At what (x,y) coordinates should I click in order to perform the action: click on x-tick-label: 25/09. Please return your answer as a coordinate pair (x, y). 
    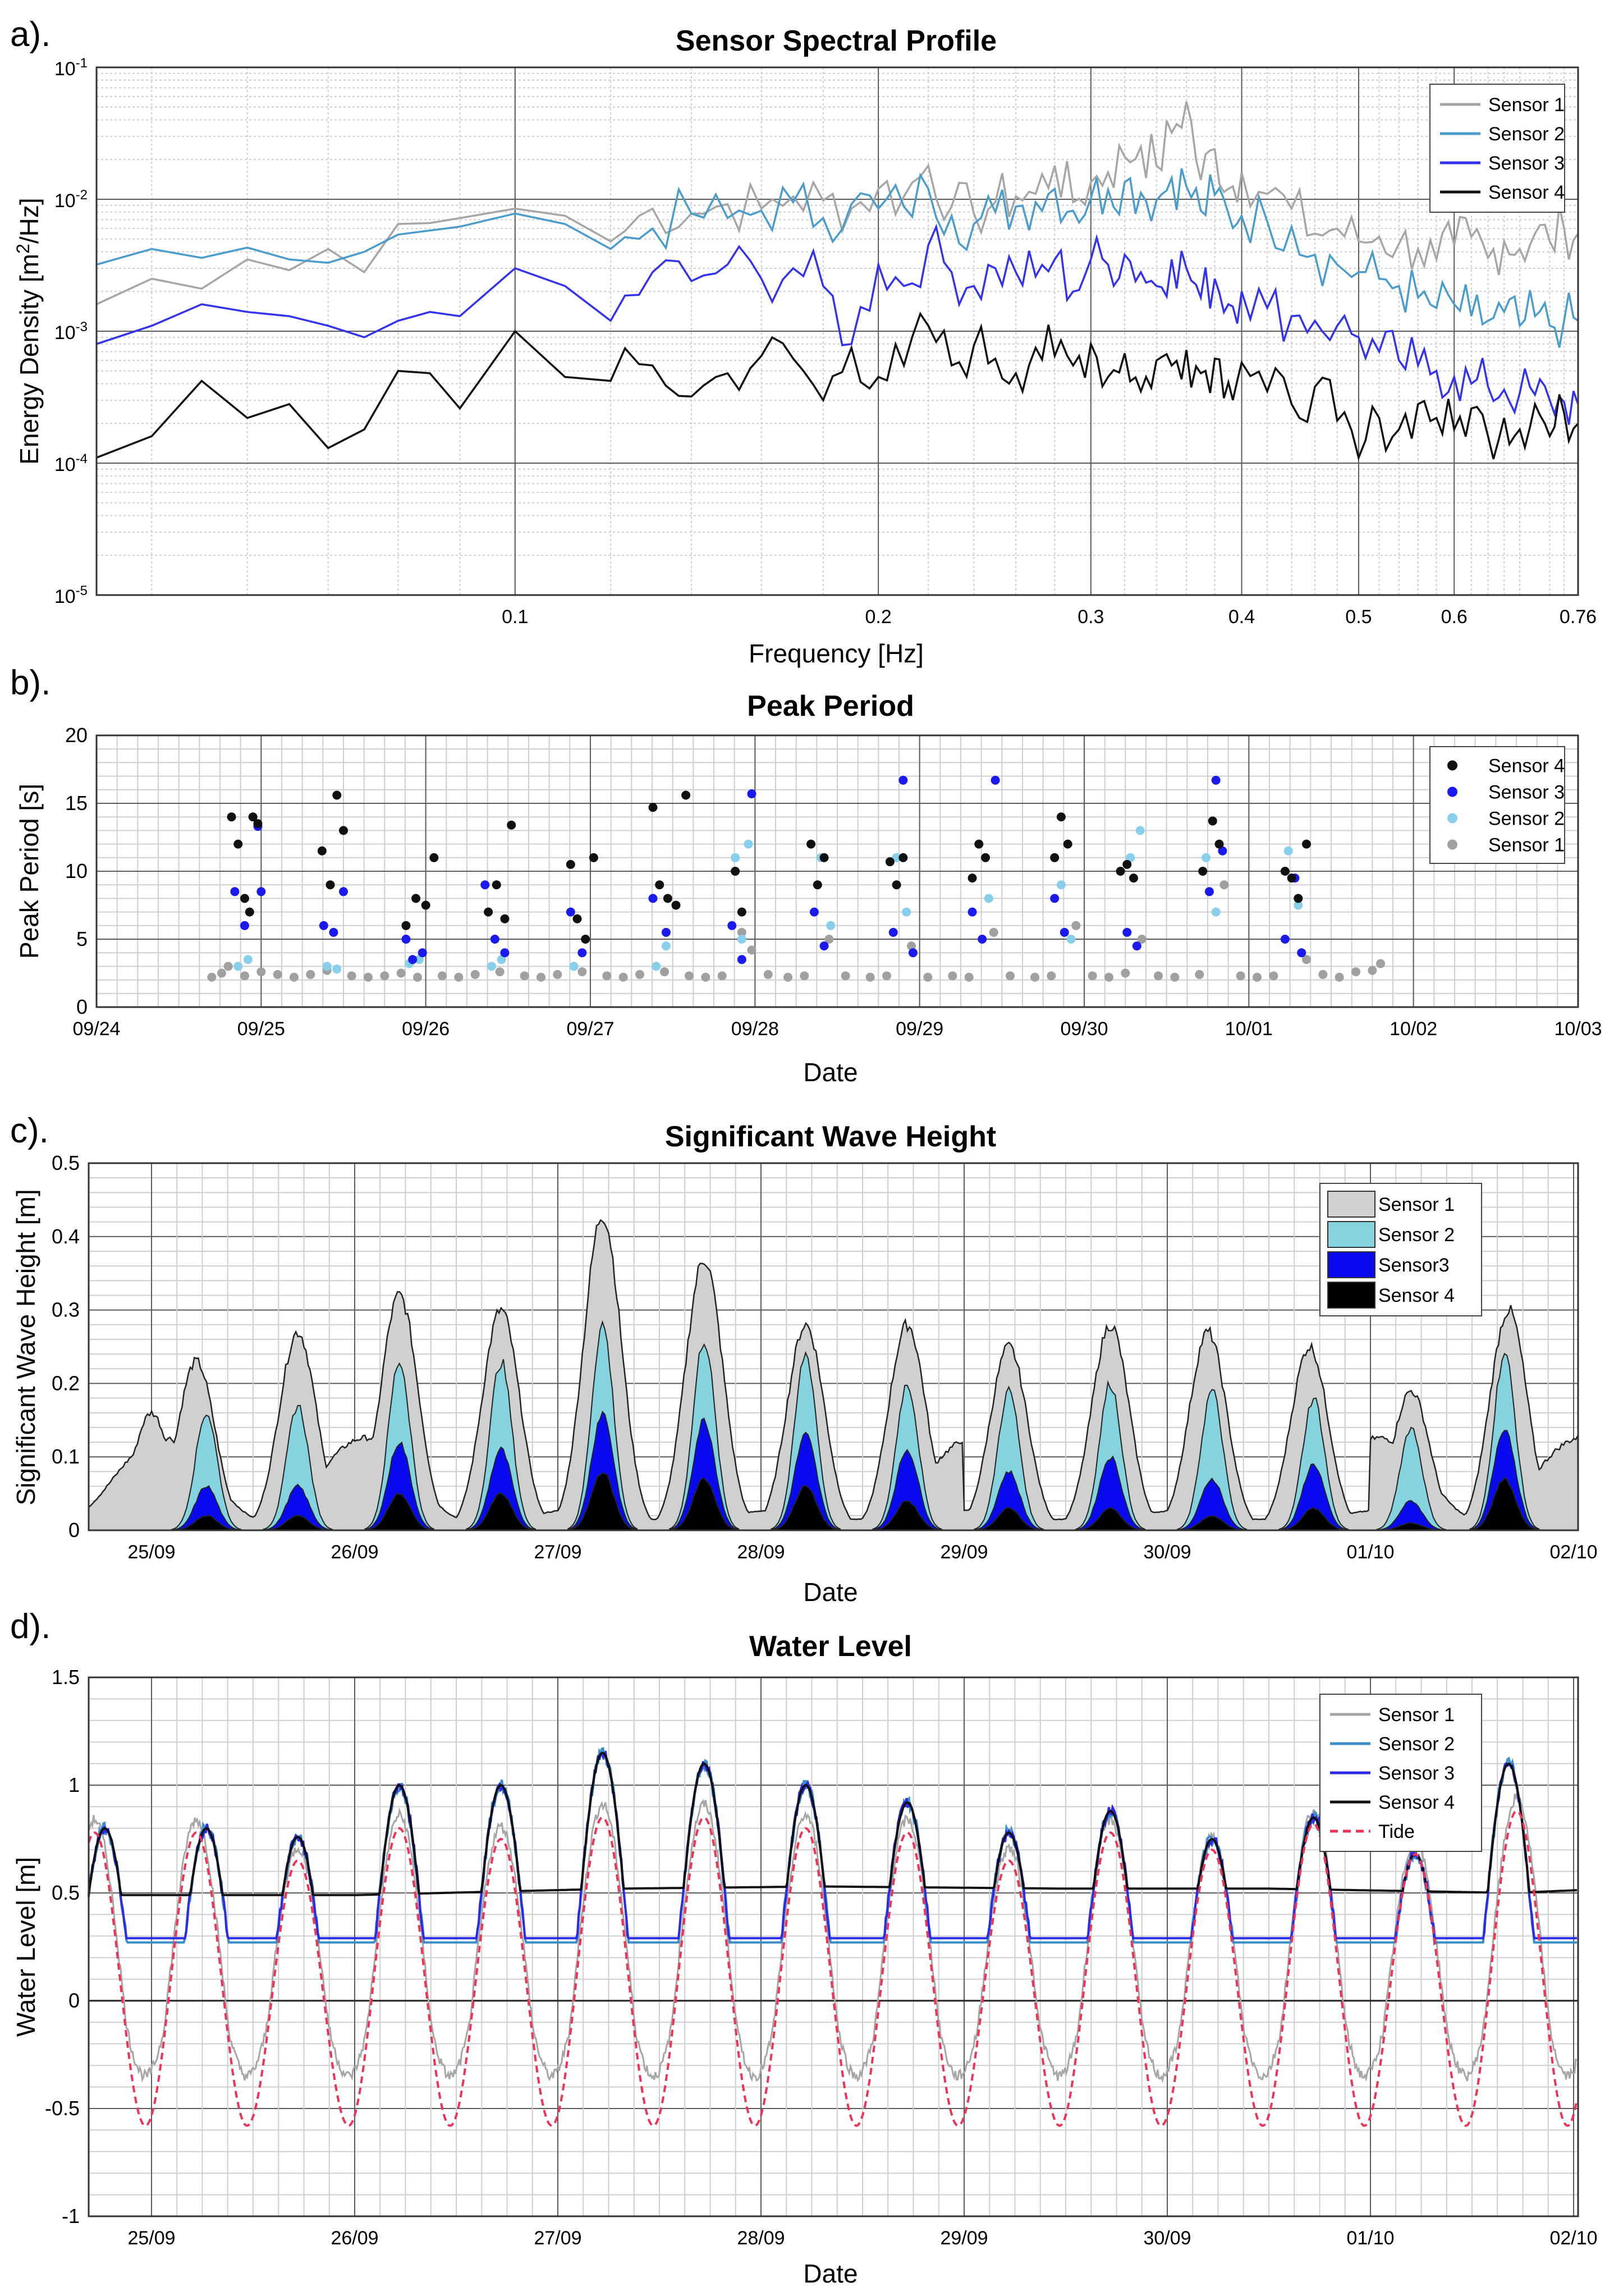
    Looking at the image, I should click on (151, 2238).